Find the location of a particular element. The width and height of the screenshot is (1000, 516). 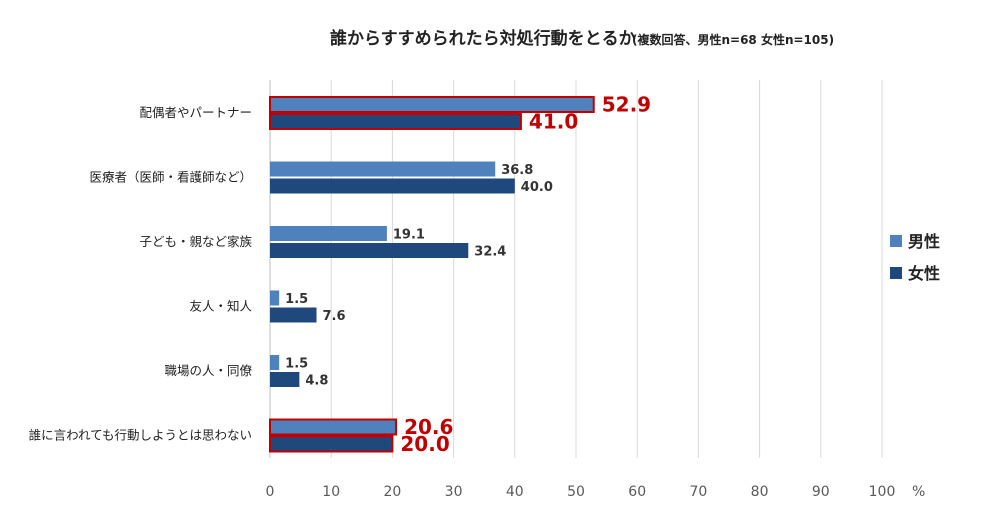

category-label: 配偶者やパートナー is located at coordinates (195, 112).